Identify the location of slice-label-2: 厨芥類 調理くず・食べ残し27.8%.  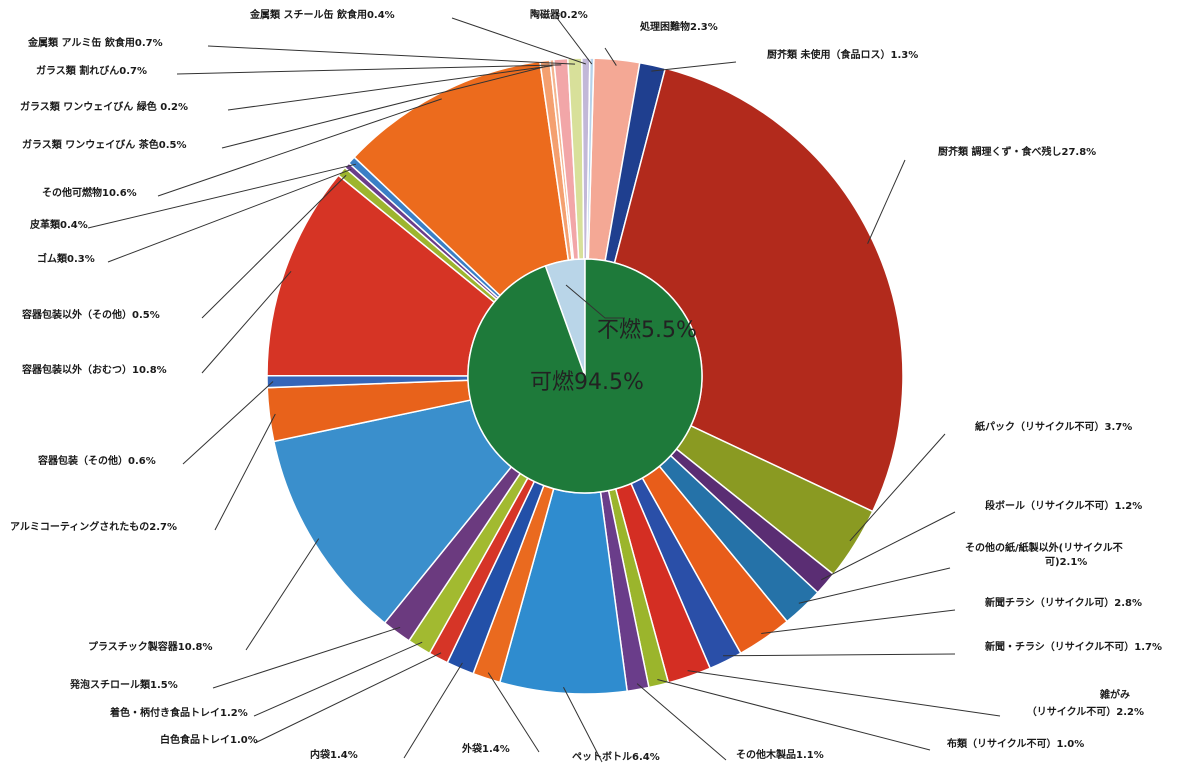
(1017, 151).